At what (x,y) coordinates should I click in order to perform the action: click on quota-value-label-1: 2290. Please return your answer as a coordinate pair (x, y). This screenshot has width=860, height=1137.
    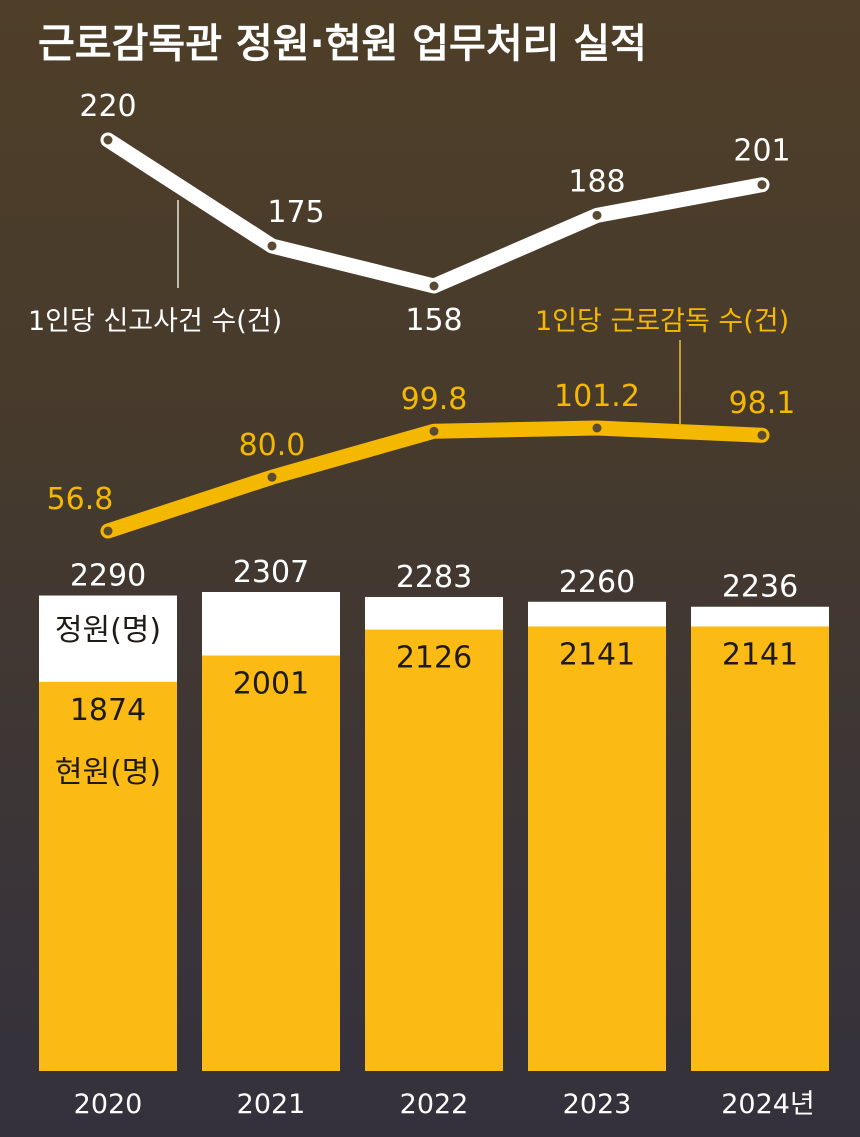
    Looking at the image, I should click on (108, 576).